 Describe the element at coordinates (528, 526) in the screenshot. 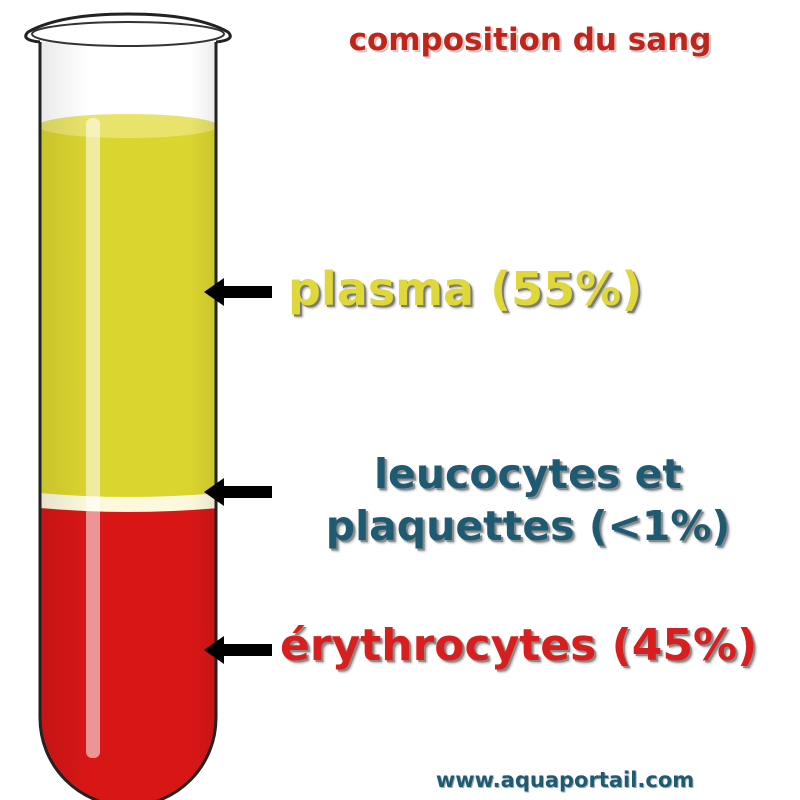

I see `leucocytes-label-line2: plaquettes (<1%)` at that location.